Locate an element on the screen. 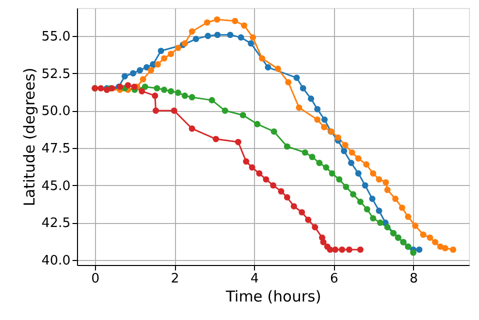  x-tick-label: 6 is located at coordinates (334, 279).